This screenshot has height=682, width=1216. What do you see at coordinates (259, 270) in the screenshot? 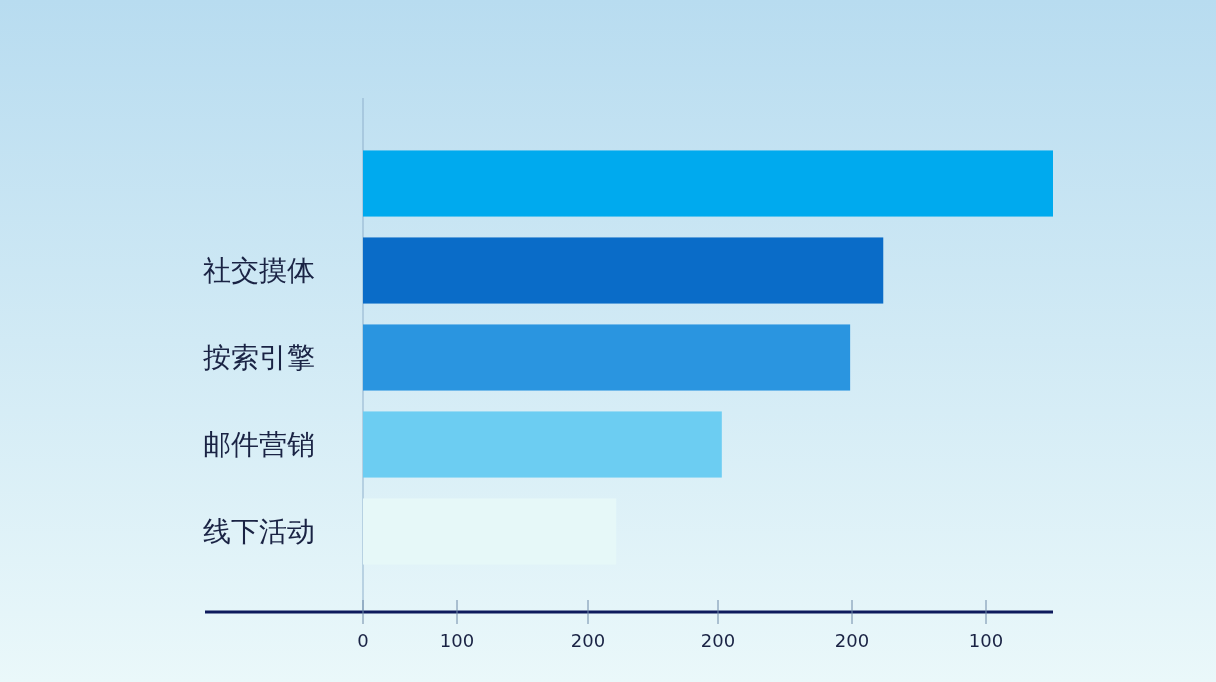
I see `y-tick-label: 社交摸体` at bounding box center [259, 270].